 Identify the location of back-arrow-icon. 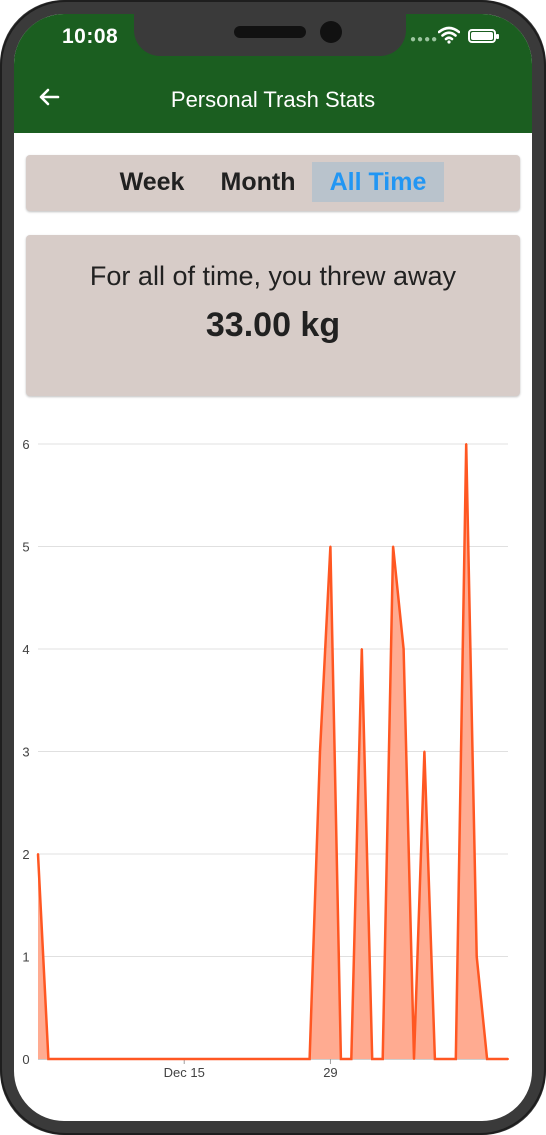
(49, 97).